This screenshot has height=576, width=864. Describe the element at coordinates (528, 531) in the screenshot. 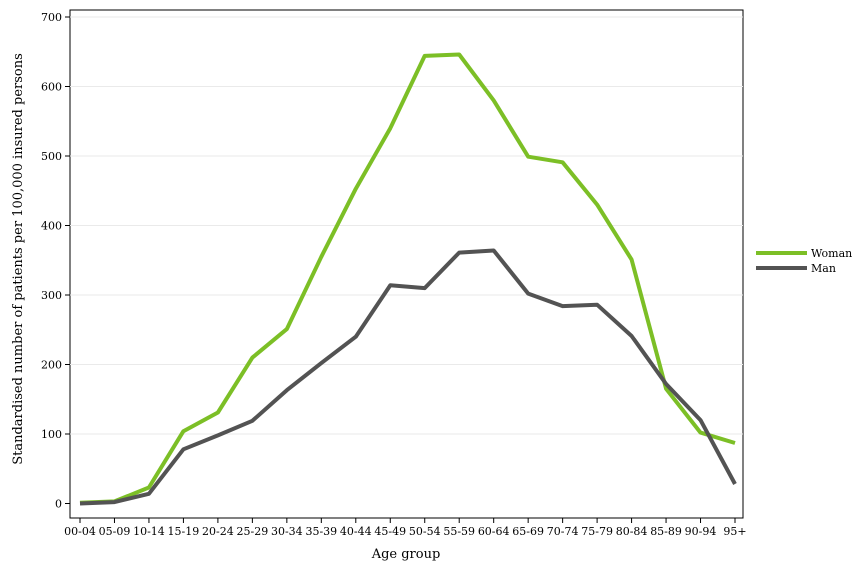

I see `x-tick-label: 65-69` at that location.